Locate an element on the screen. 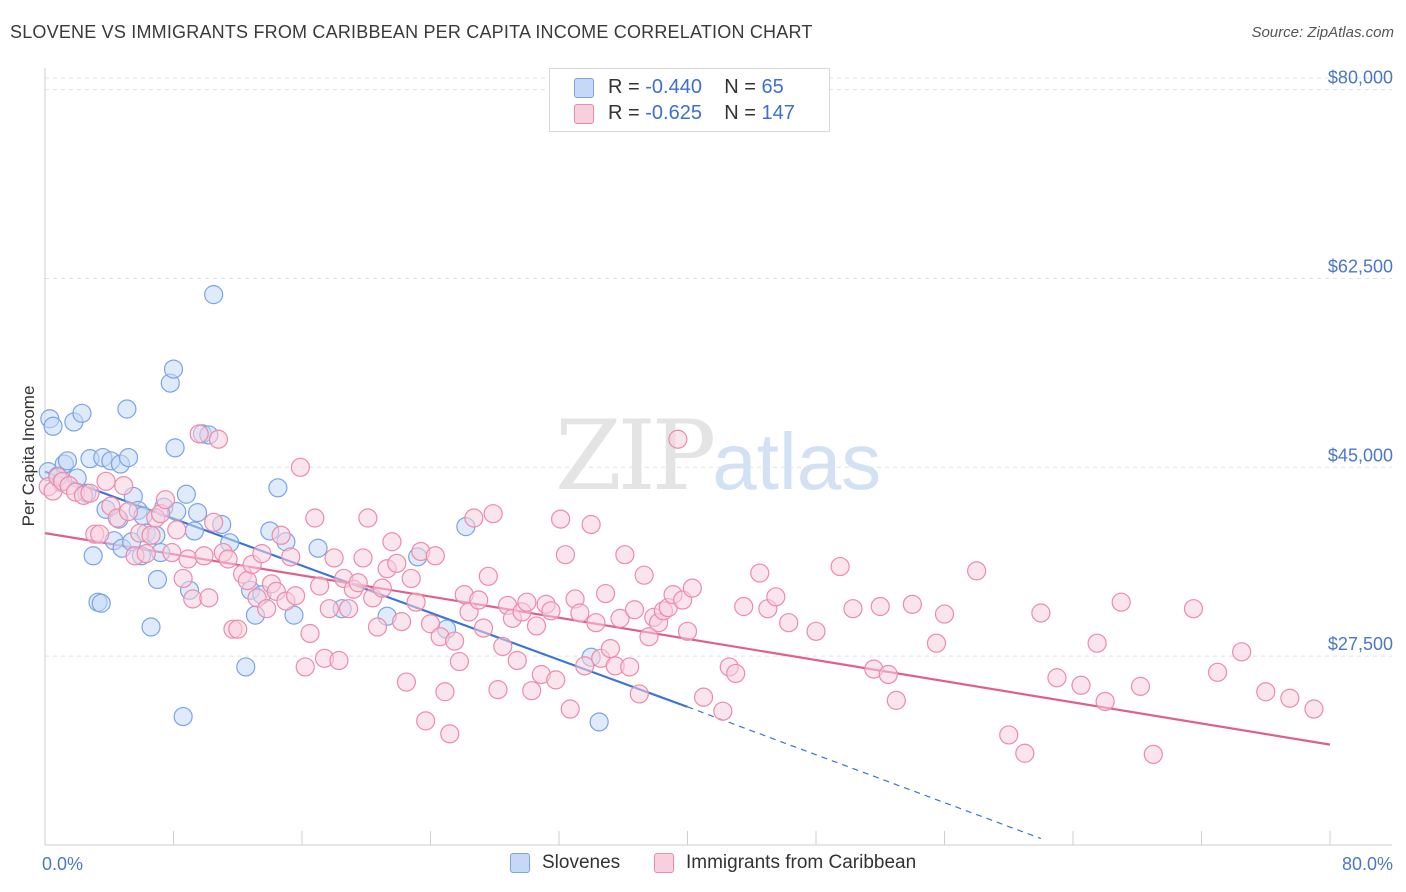 Image resolution: width=1406 pixels, height=892 pixels. legend-n-value: 147 is located at coordinates (778, 113).